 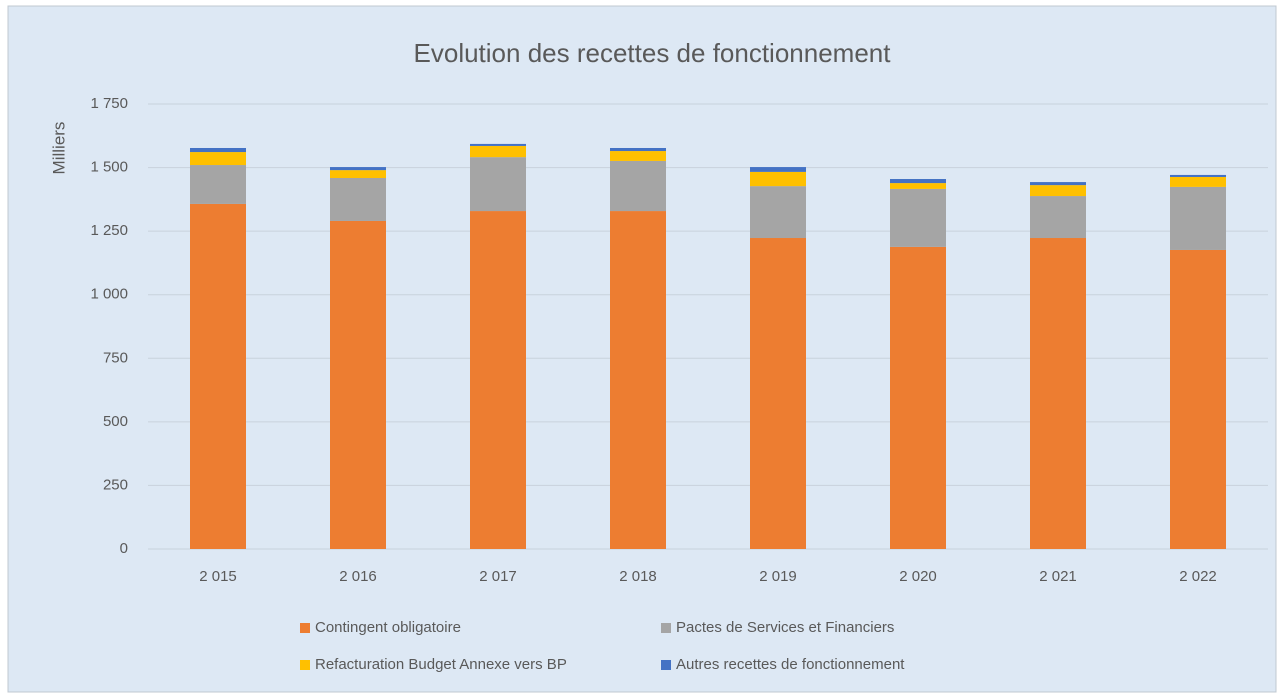 What do you see at coordinates (441, 664) in the screenshot?
I see `legend-label: Refacturation Budget Annexe vers BP` at bounding box center [441, 664].